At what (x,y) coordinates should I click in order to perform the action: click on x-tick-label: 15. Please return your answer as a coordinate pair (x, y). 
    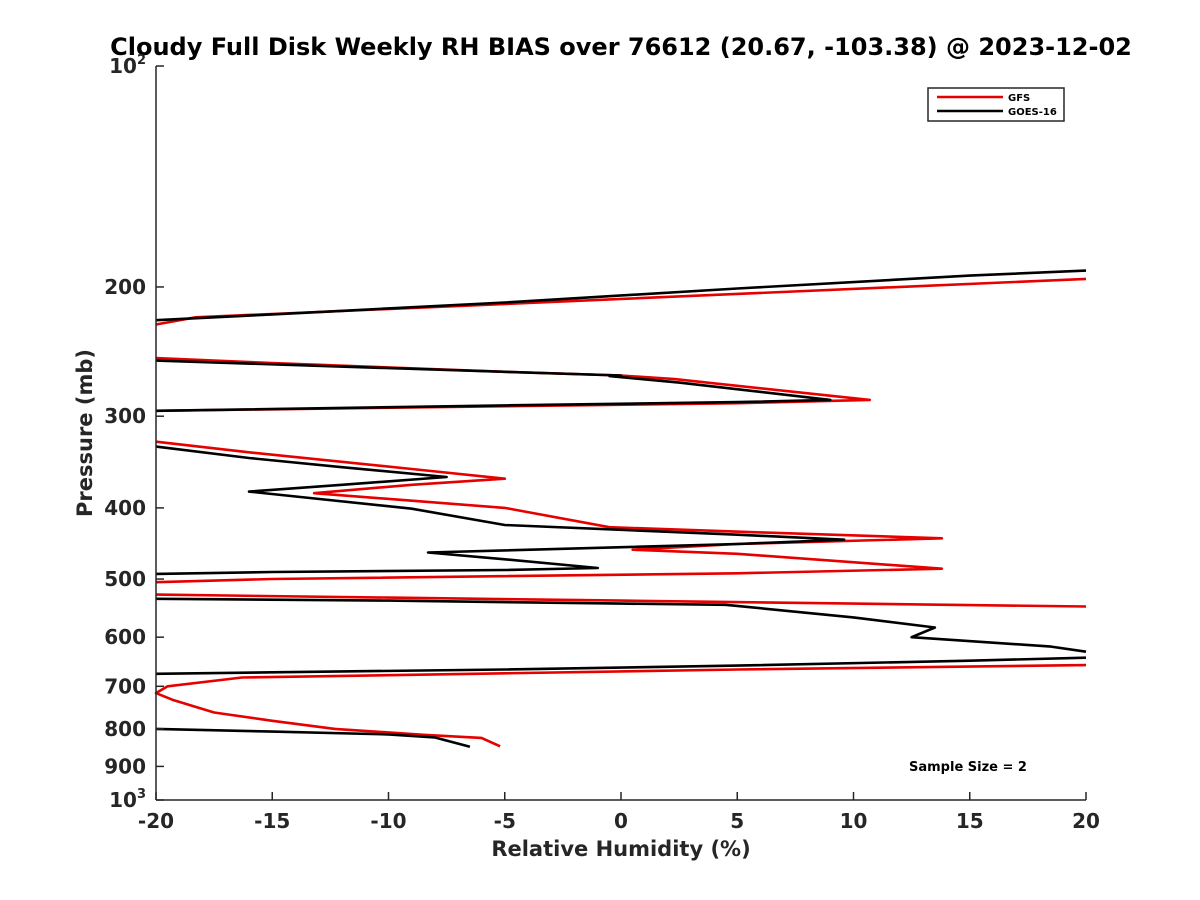
    Looking at the image, I should click on (970, 821).